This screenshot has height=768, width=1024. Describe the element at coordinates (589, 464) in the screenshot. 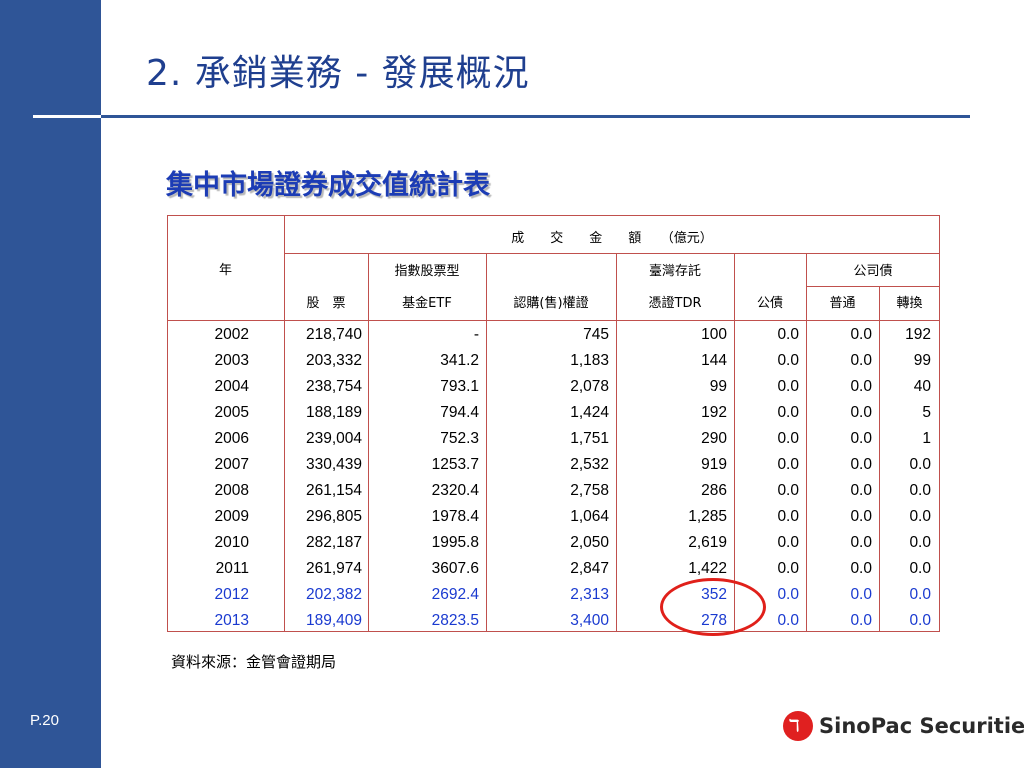

I see `cell-warrant: 2,532` at that location.